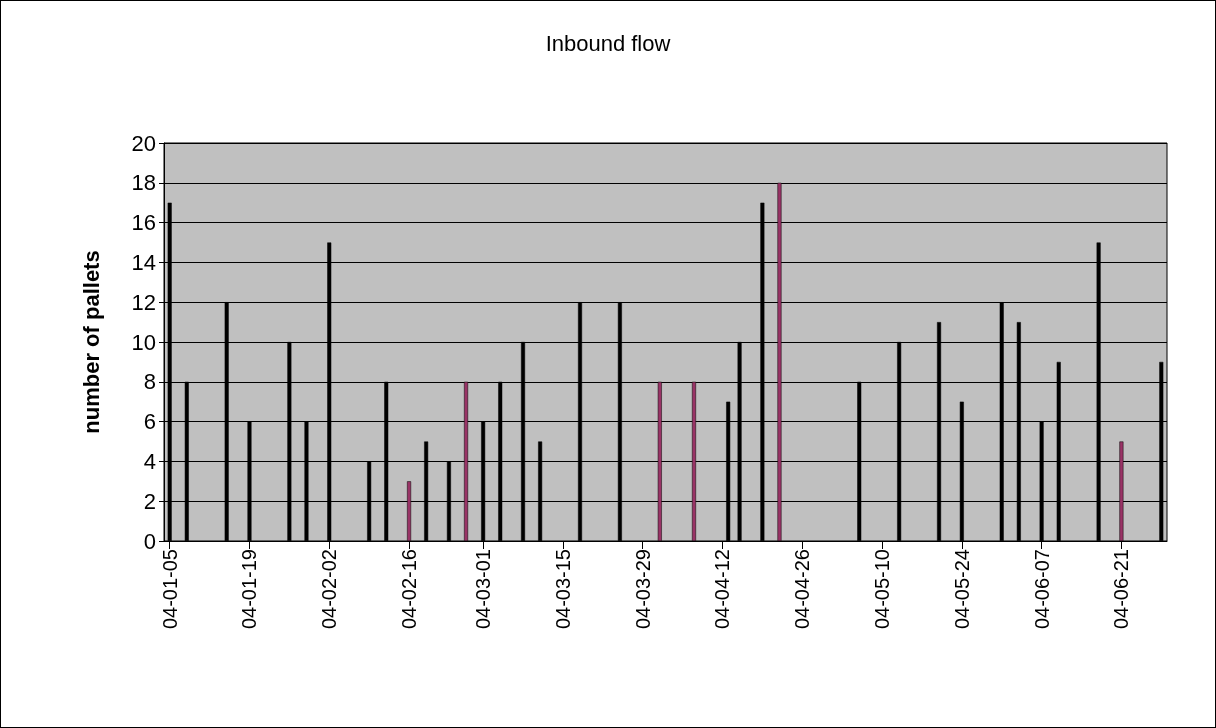  Describe the element at coordinates (149, 541) in the screenshot. I see `y-tick-label: 0` at that location.